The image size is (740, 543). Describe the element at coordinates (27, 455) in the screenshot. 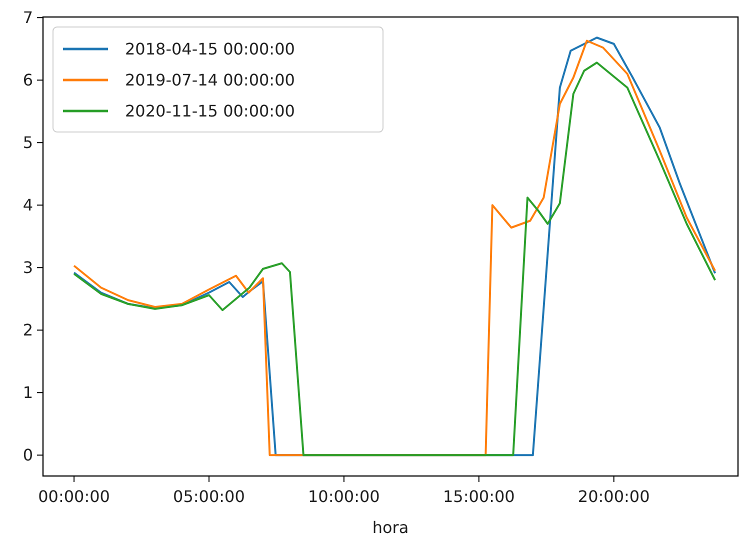

I see `y-tick-label: 0` at that location.